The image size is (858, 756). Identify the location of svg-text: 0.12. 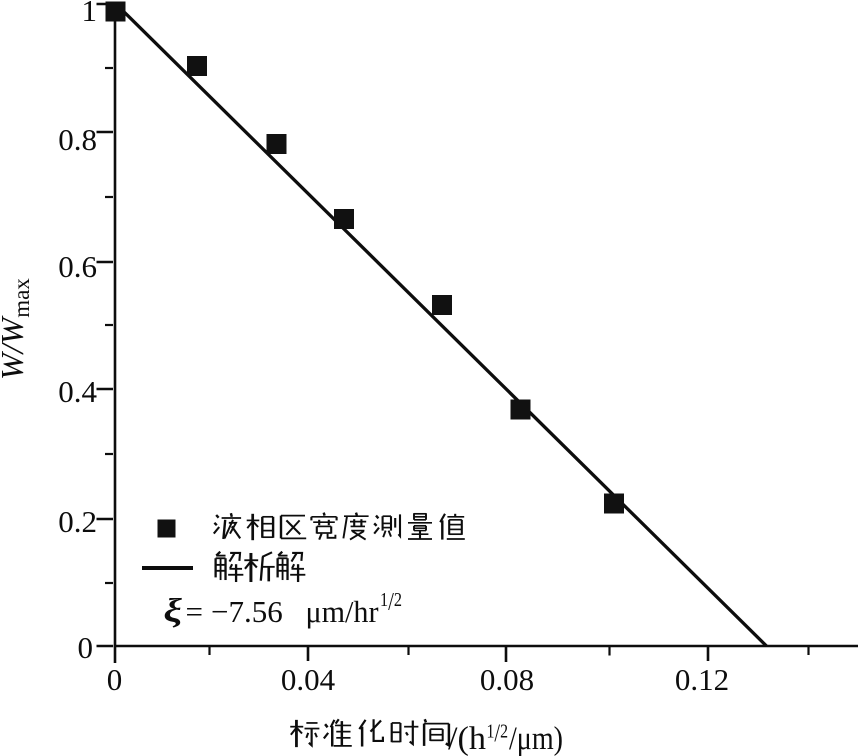
(702, 679).